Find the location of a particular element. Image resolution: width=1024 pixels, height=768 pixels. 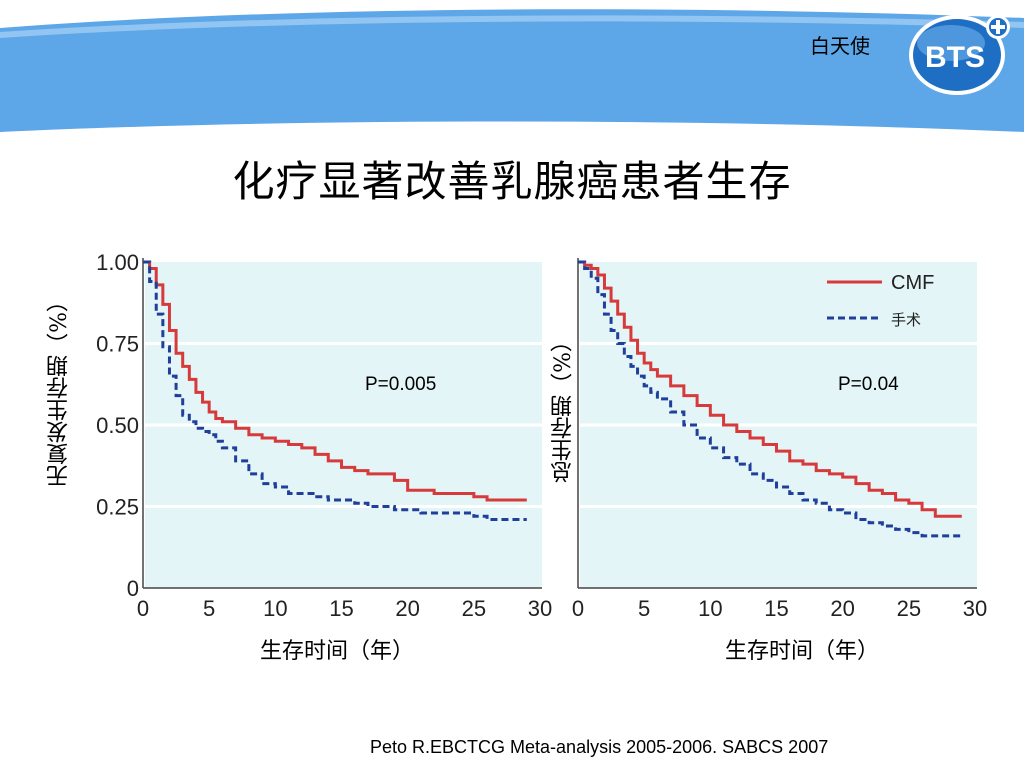

y-tick-label: 0.75 is located at coordinates (117, 344).